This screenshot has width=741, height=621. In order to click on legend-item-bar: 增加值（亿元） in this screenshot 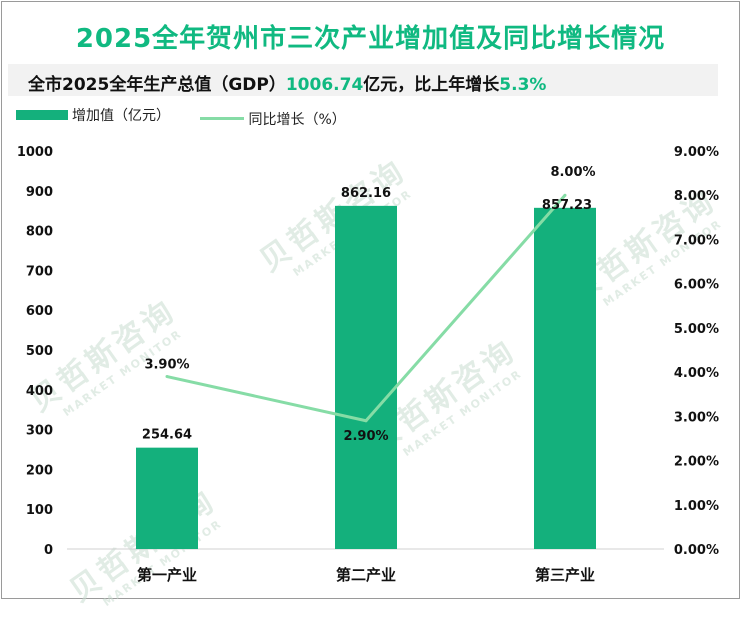, I will do `click(93, 115)`.